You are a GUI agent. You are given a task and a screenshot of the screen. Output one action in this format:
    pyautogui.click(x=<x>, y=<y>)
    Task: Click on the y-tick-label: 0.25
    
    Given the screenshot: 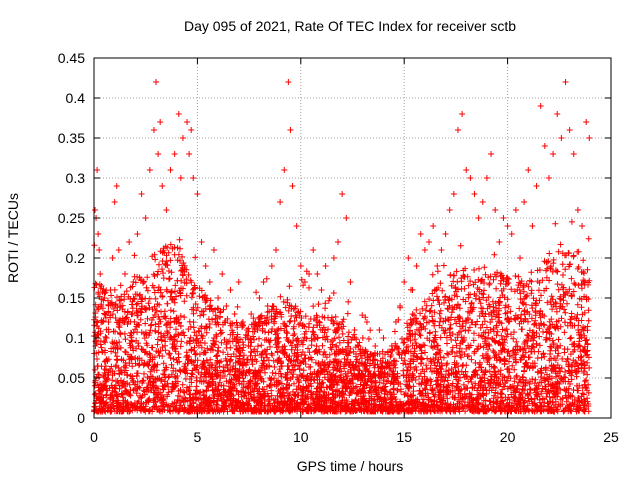 What is the action you would take?
    pyautogui.click(x=71, y=218)
    